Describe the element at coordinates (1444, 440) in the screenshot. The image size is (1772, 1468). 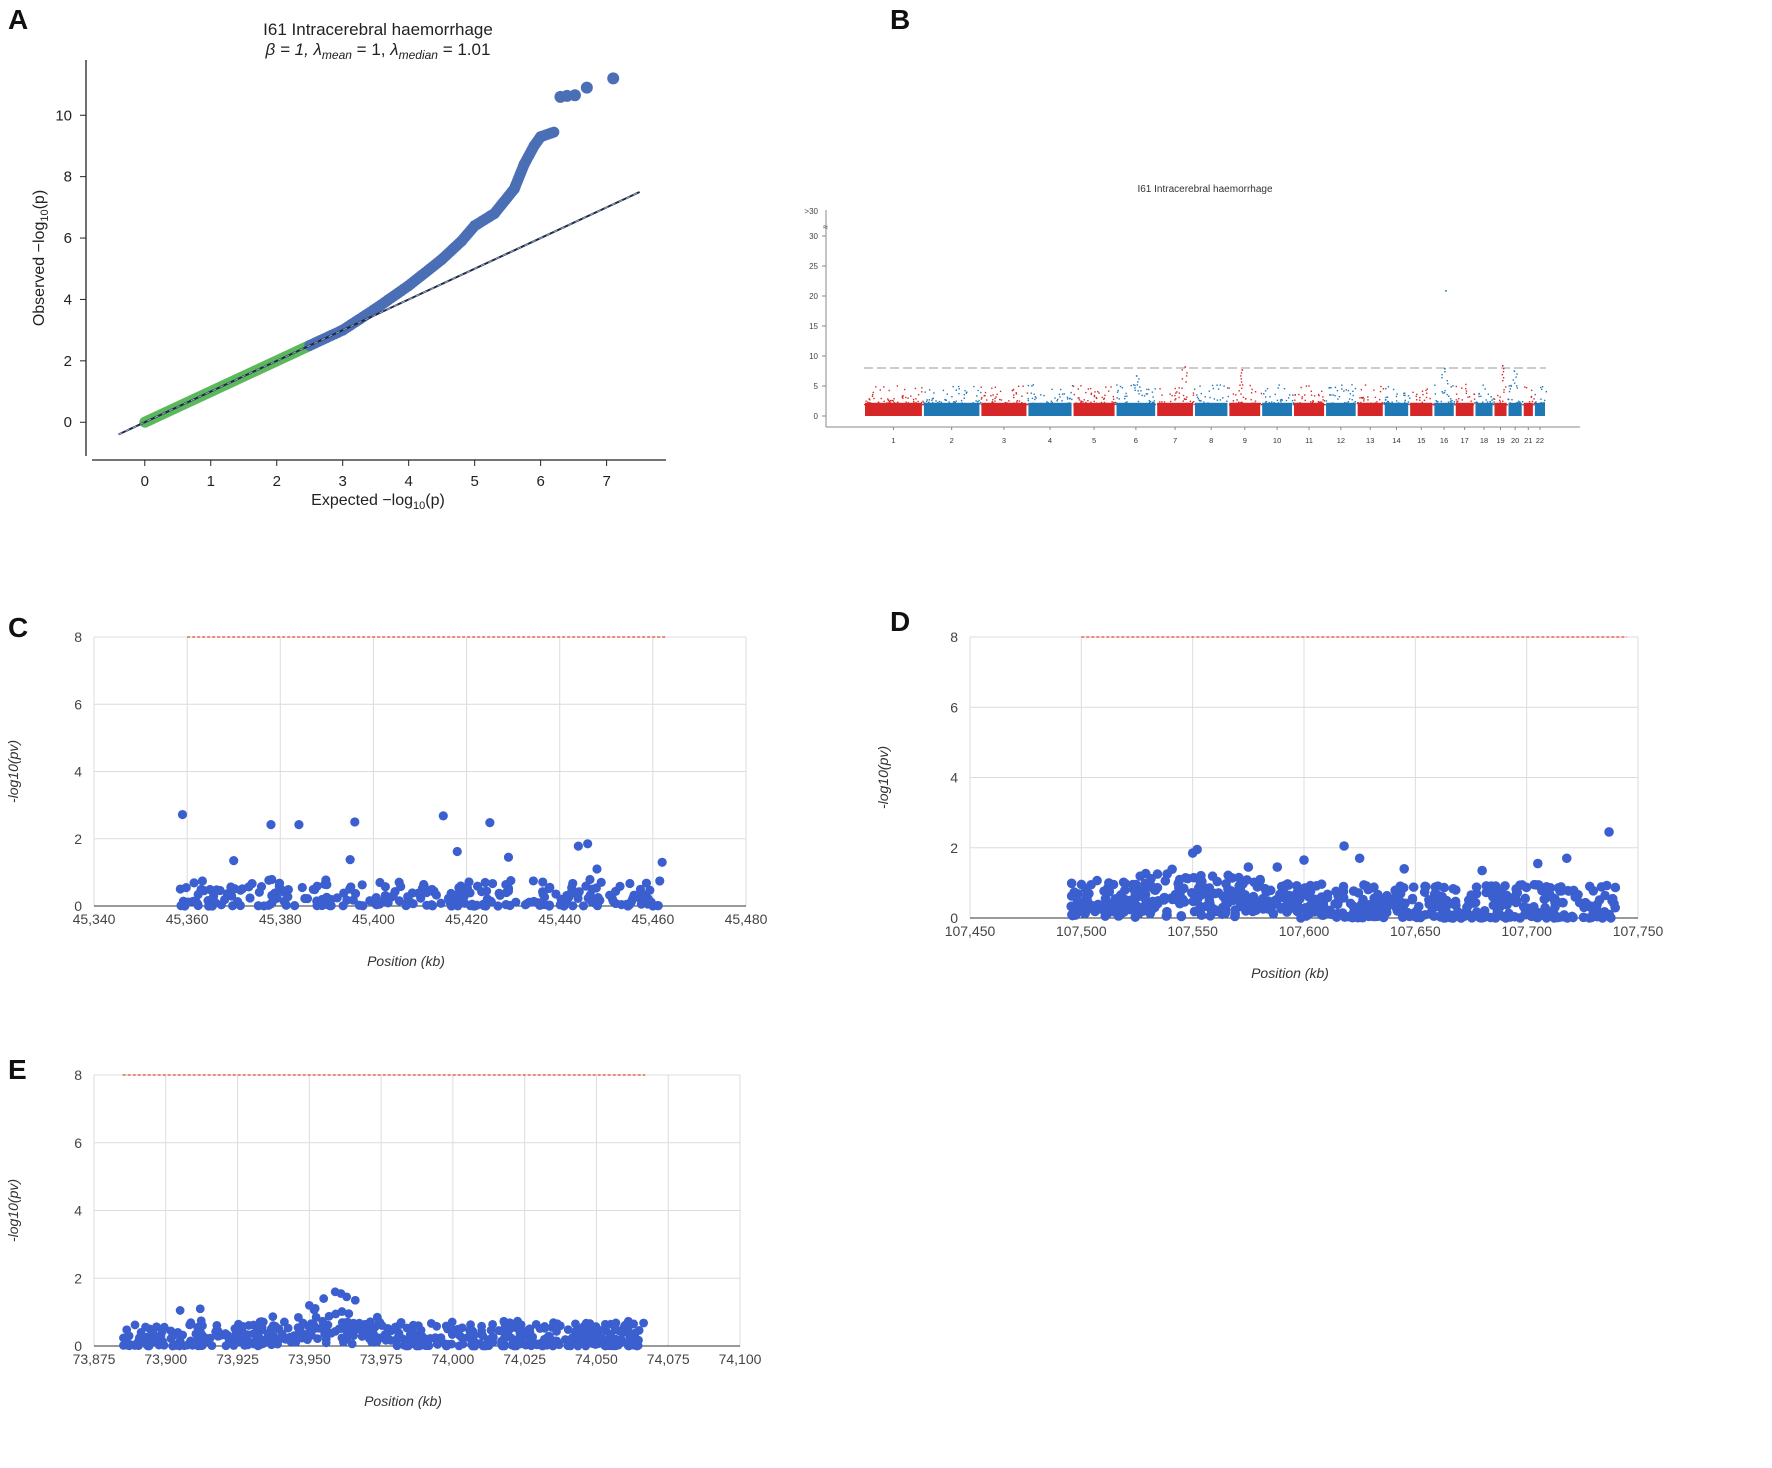
I see `chrom-label: 16` at that location.